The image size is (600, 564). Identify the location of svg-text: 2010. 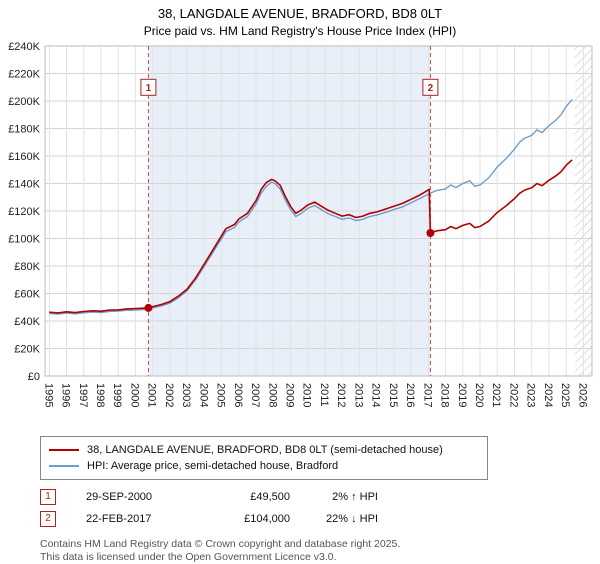
(307, 395).